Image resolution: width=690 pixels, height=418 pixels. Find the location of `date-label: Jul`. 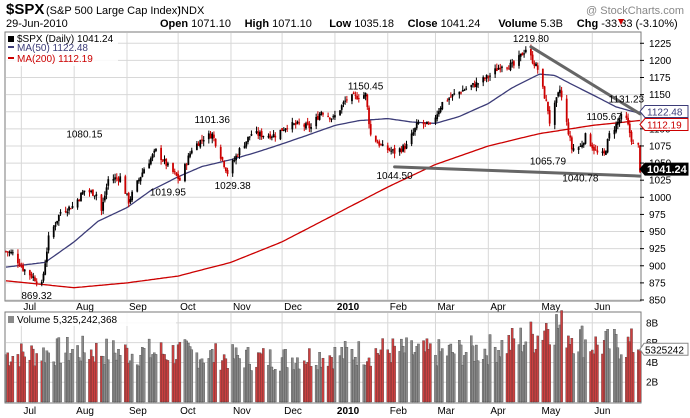

date-label: Jul is located at coordinates (29, 411).